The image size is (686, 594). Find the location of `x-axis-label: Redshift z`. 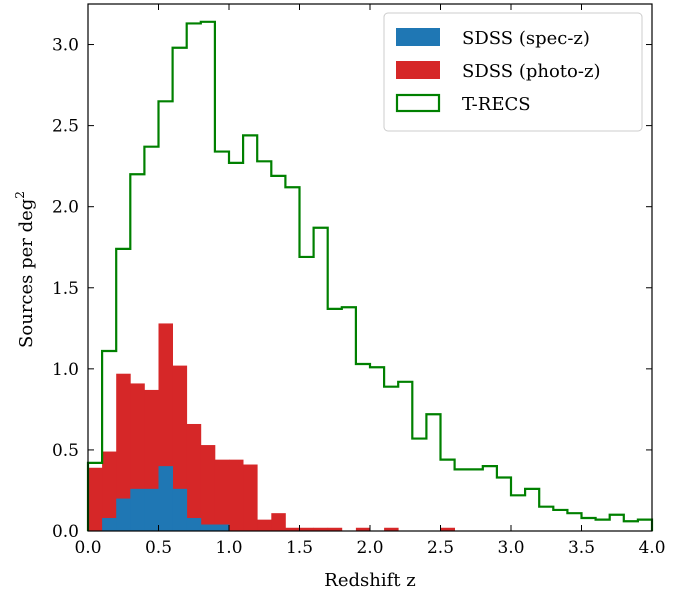

x-axis-label: Redshift z is located at coordinates (369, 580).